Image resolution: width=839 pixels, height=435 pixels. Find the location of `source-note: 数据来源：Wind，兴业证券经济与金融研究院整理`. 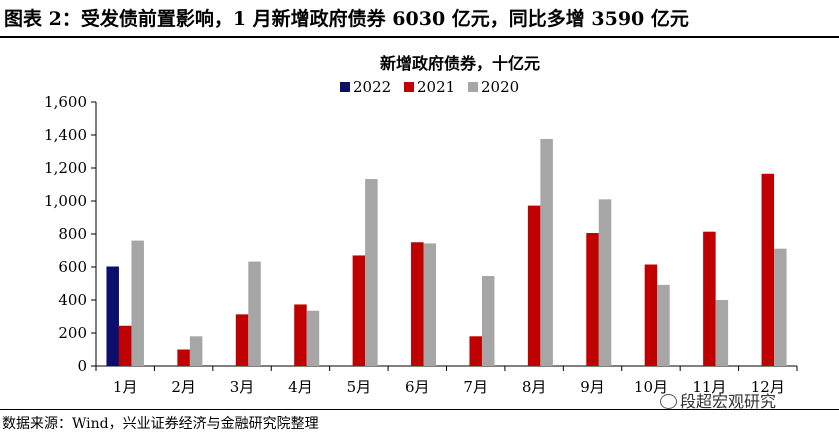

source-note: 数据来源：Wind，兴业证券经济与金融研究院整理 is located at coordinates (160, 424).